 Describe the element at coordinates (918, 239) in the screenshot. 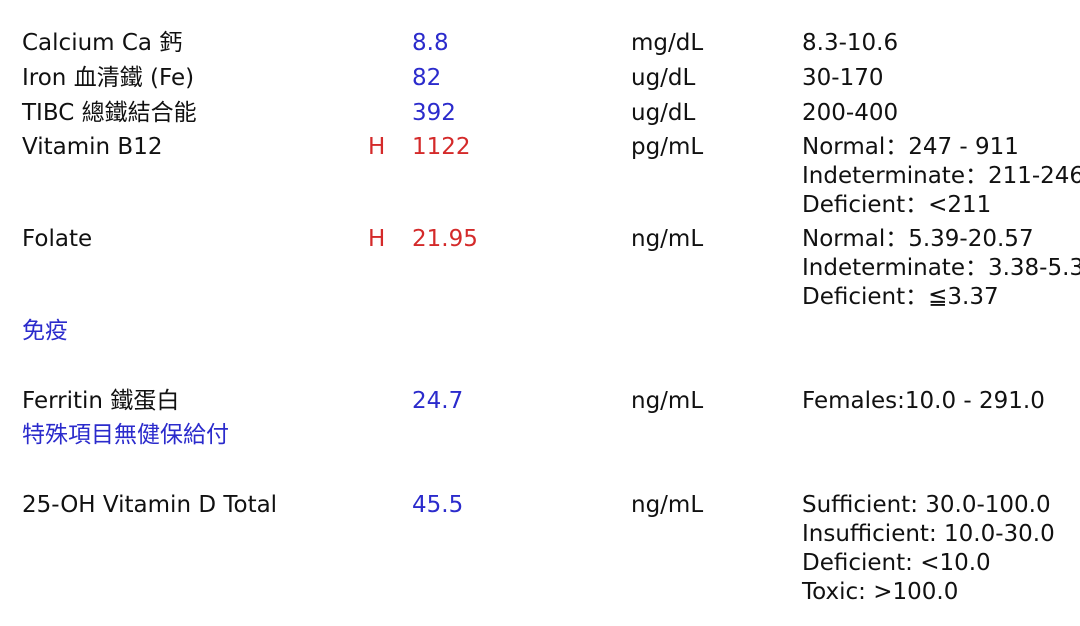

I see `reference-line: Normal：5.39-20.57` at that location.